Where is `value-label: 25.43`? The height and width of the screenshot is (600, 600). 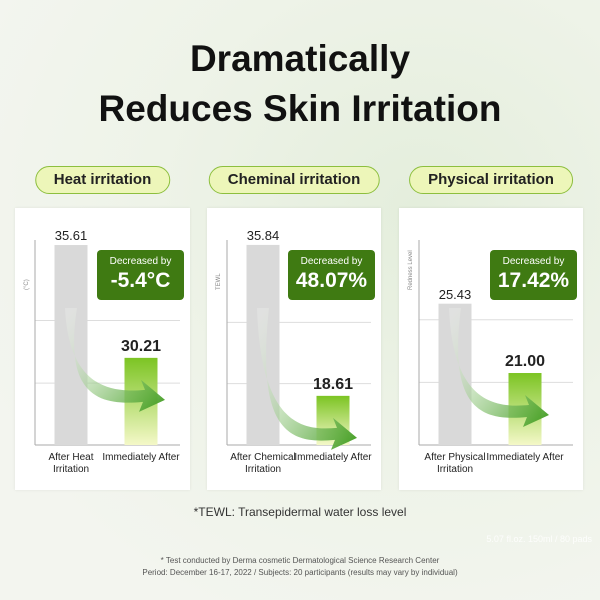
value-label: 25.43 is located at coordinates (455, 294).